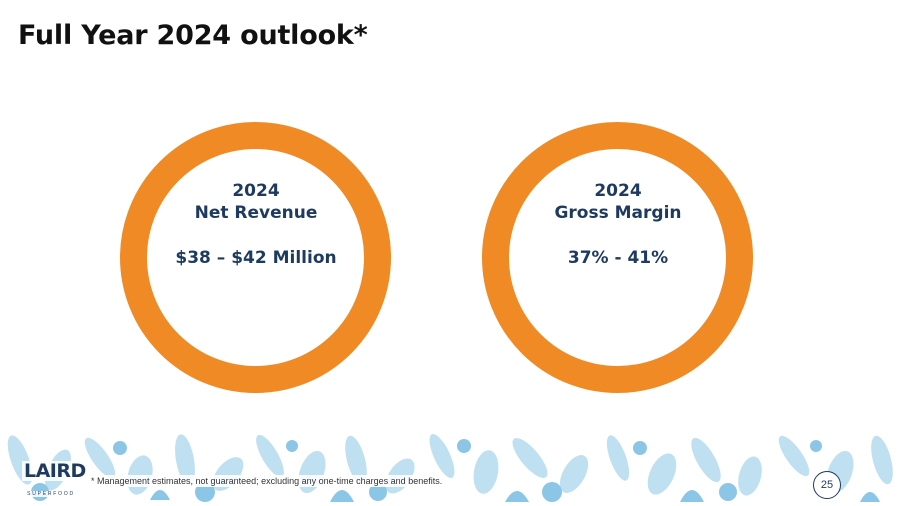  What do you see at coordinates (51, 494) in the screenshot?
I see `logo-subtext: SUPERFOOD` at bounding box center [51, 494].